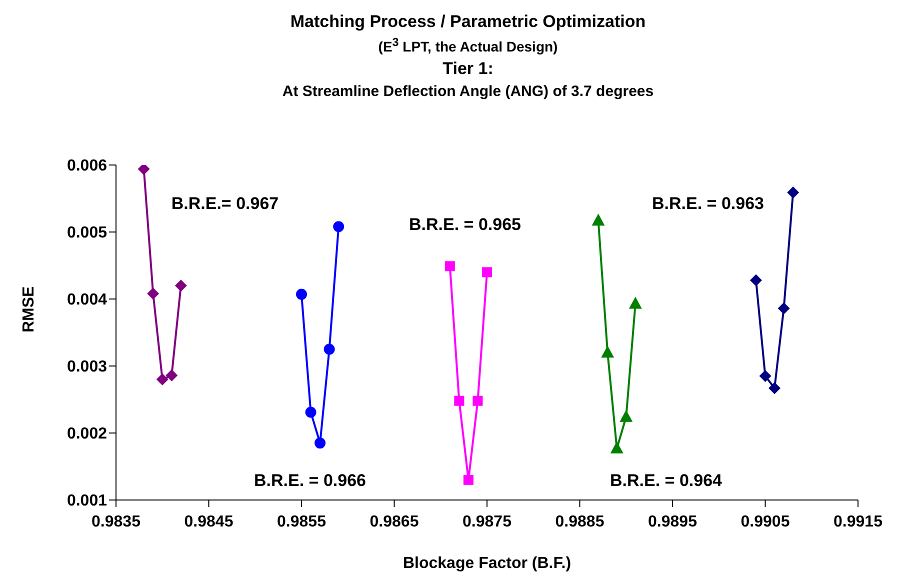  Describe the element at coordinates (225, 204) in the screenshot. I see `annotation: B.R.E.= 0.967` at that location.